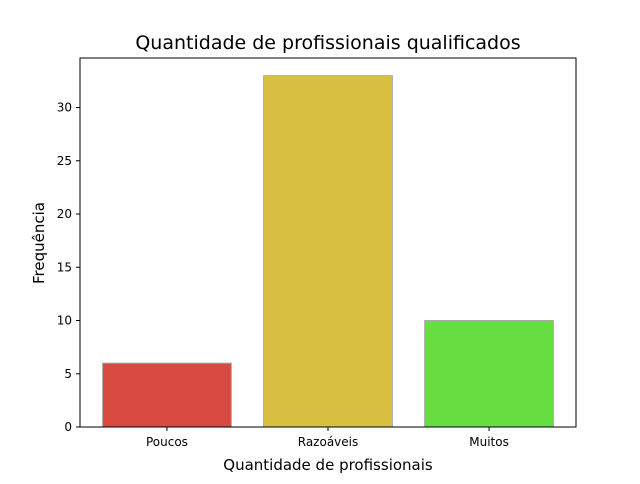 This screenshot has width=640, height=484. Describe the element at coordinates (64, 321) in the screenshot. I see `y-tick-label: 10` at that location.